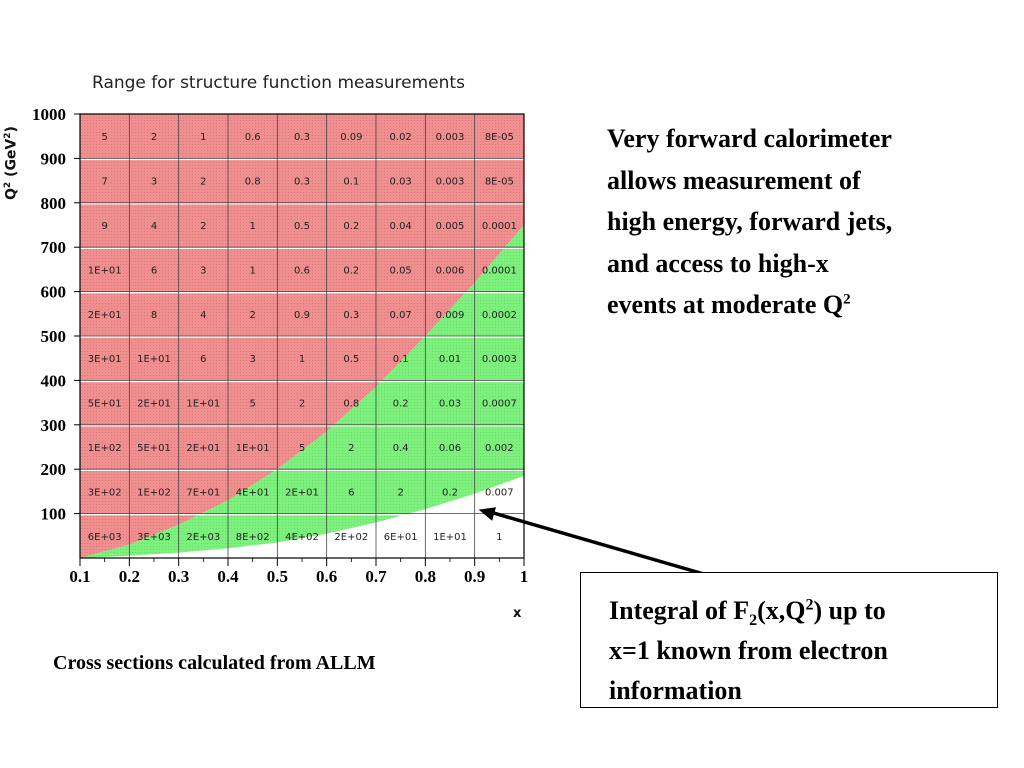  I want to click on y-tick-label: 500, so click(54, 336).